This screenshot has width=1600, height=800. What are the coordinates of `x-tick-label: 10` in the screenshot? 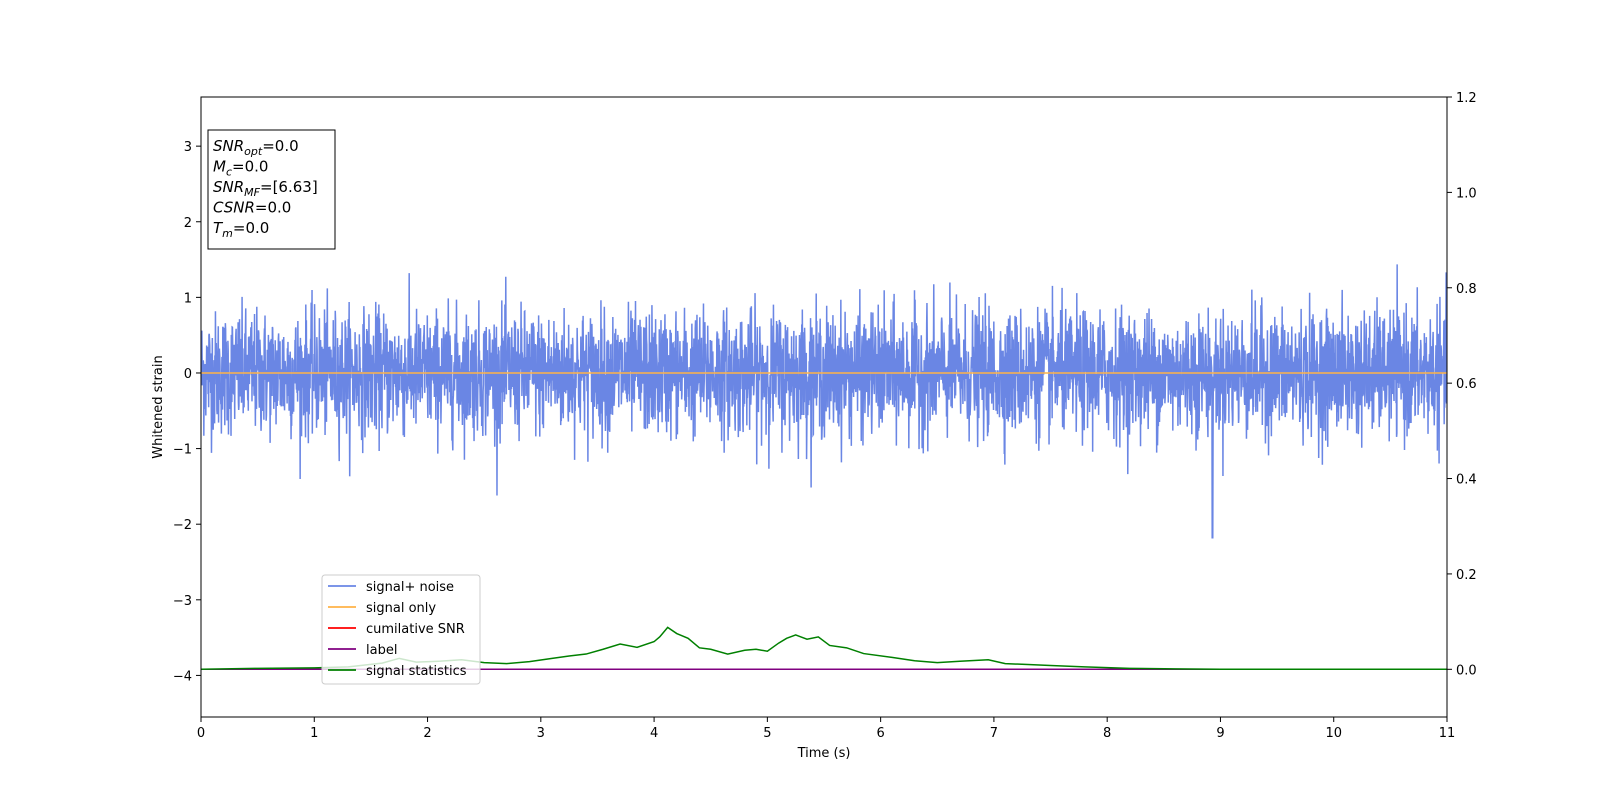 It's located at (1333, 733).